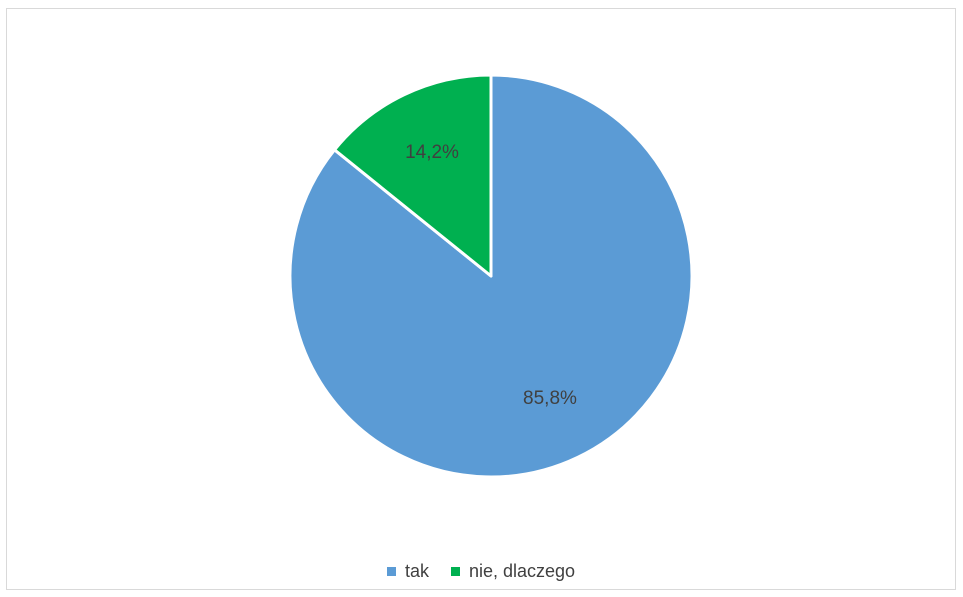 The height and width of the screenshot is (597, 963). Describe the element at coordinates (432, 152) in the screenshot. I see `data-label-1: 14,2%` at that location.